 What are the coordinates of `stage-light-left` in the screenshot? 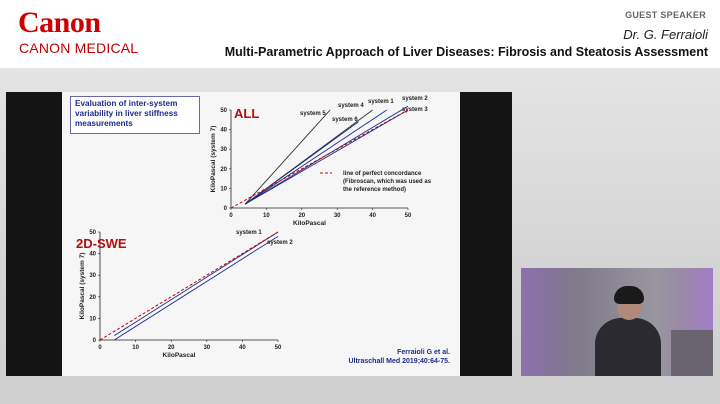 It's located at (551, 322).